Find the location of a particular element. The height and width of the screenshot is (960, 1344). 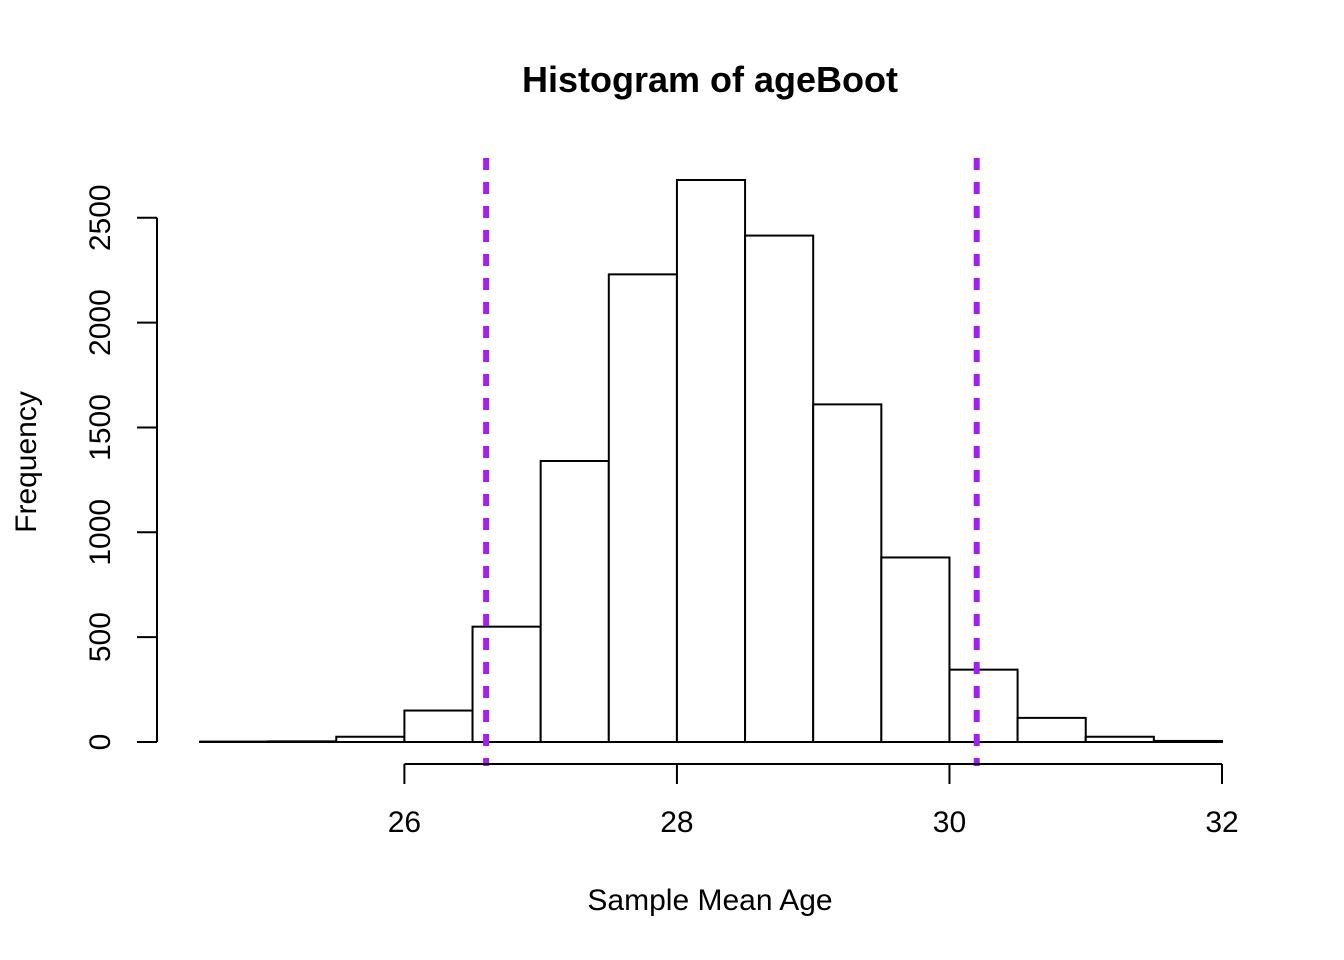

y-tick-label: 1500 is located at coordinates (100, 427).